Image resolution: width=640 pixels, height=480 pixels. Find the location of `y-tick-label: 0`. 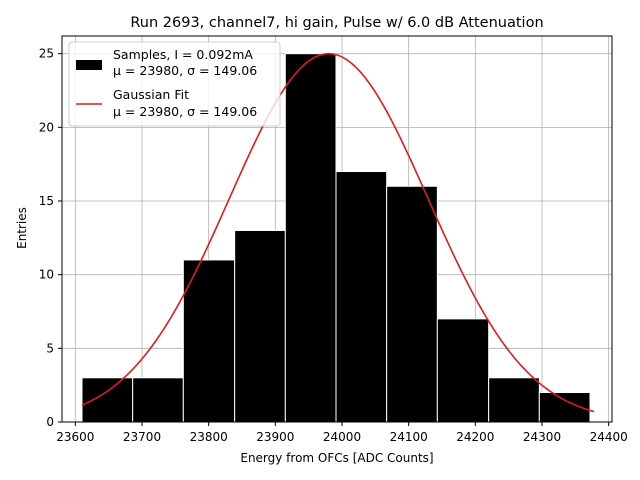

y-tick-label: 0 is located at coordinates (50, 422).